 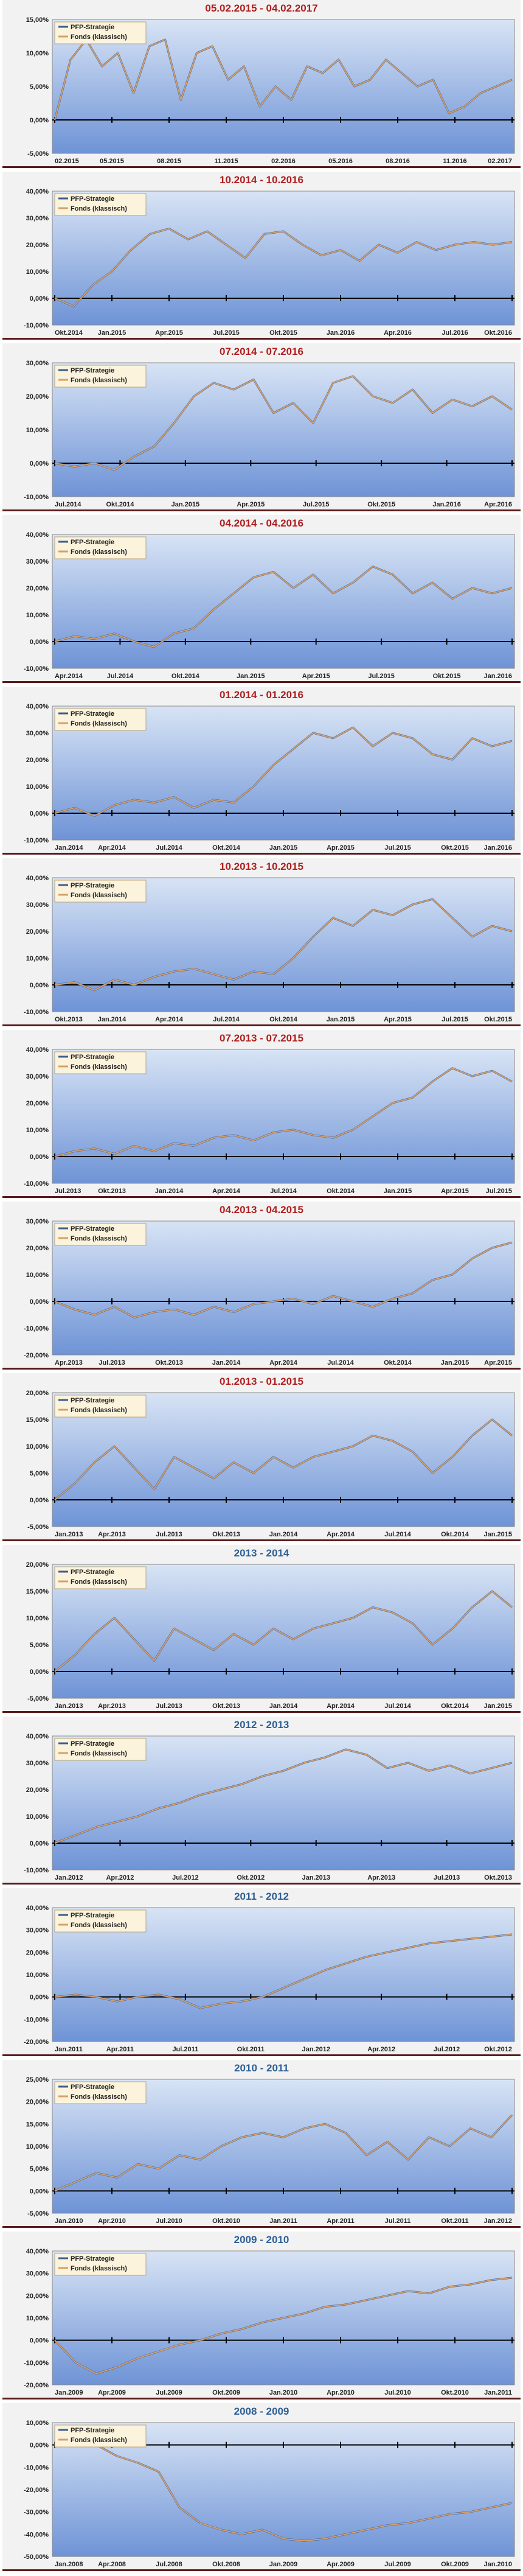 What do you see at coordinates (341, 161) in the screenshot?
I see `x-tick-label: 05.2016` at bounding box center [341, 161].